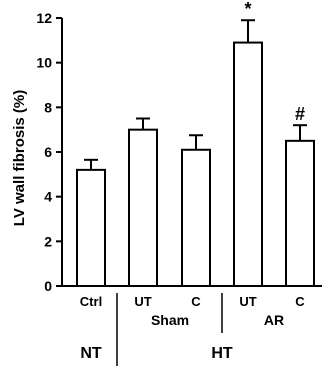 This screenshot has height=369, width=330. What do you see at coordinates (91, 301) in the screenshot?
I see `category-label: Ctrl` at bounding box center [91, 301].